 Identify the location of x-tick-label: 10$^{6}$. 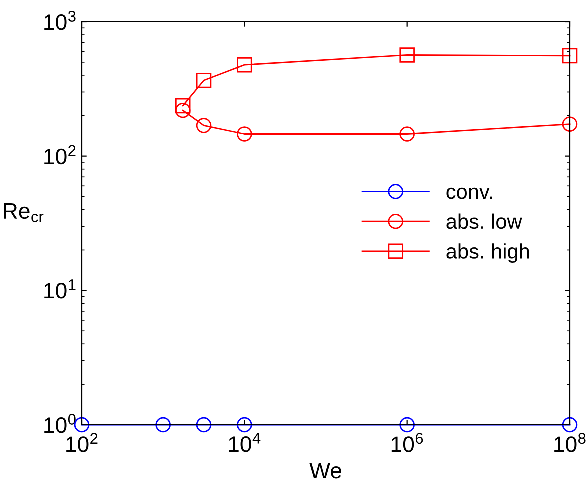
(408, 442).